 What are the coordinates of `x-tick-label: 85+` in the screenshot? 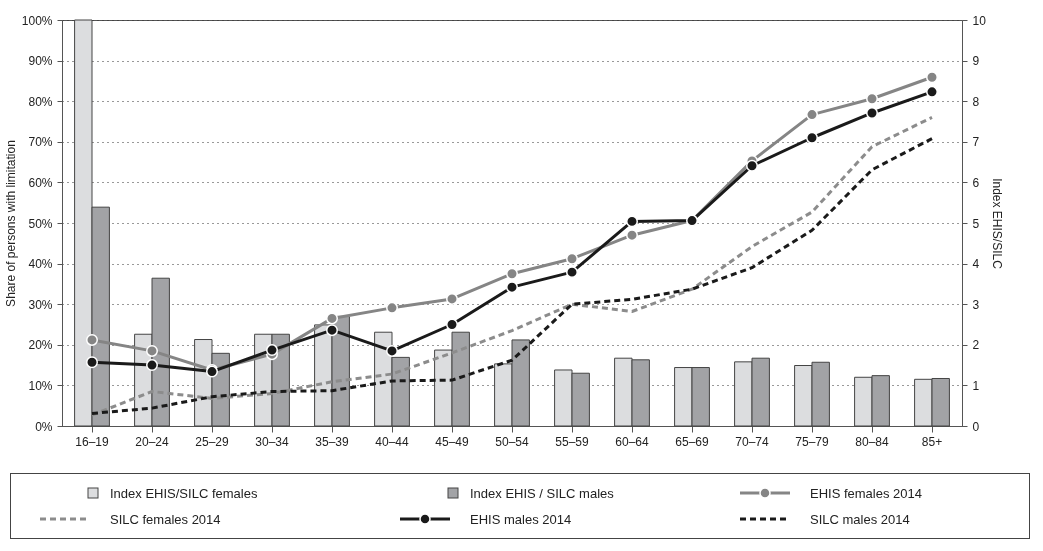 It's located at (932, 441).